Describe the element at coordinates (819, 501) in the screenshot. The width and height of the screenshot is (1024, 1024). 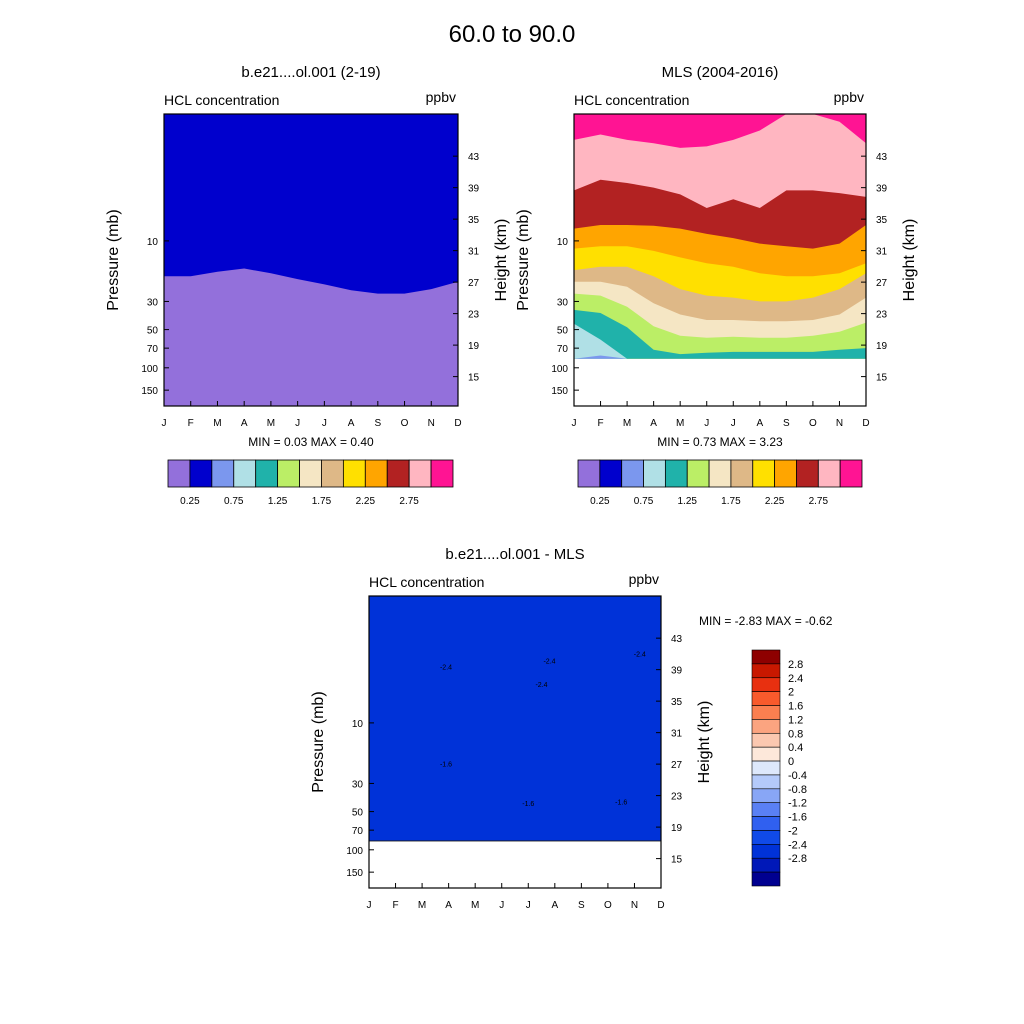
I see `colorbar-label: 2.75` at that location.